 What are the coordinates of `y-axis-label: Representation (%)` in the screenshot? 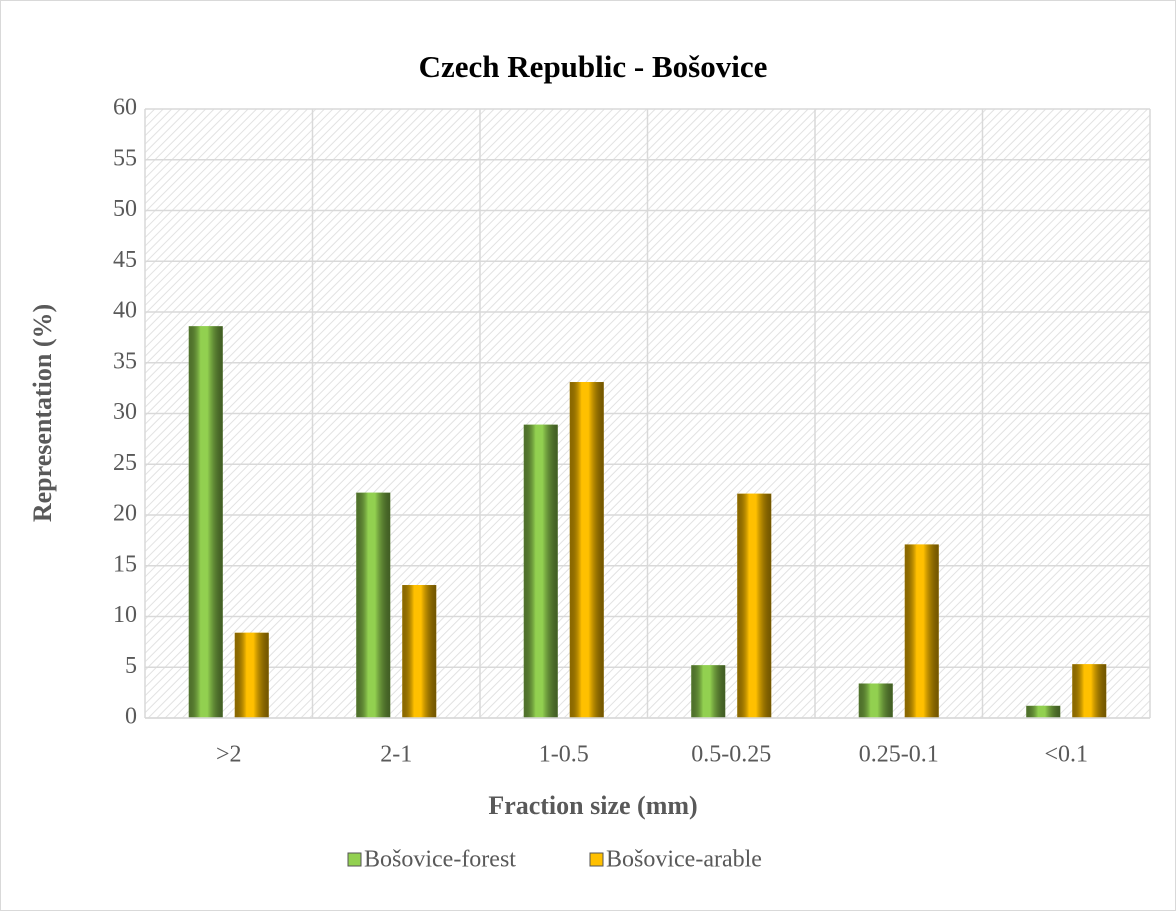 It's located at (42, 413).